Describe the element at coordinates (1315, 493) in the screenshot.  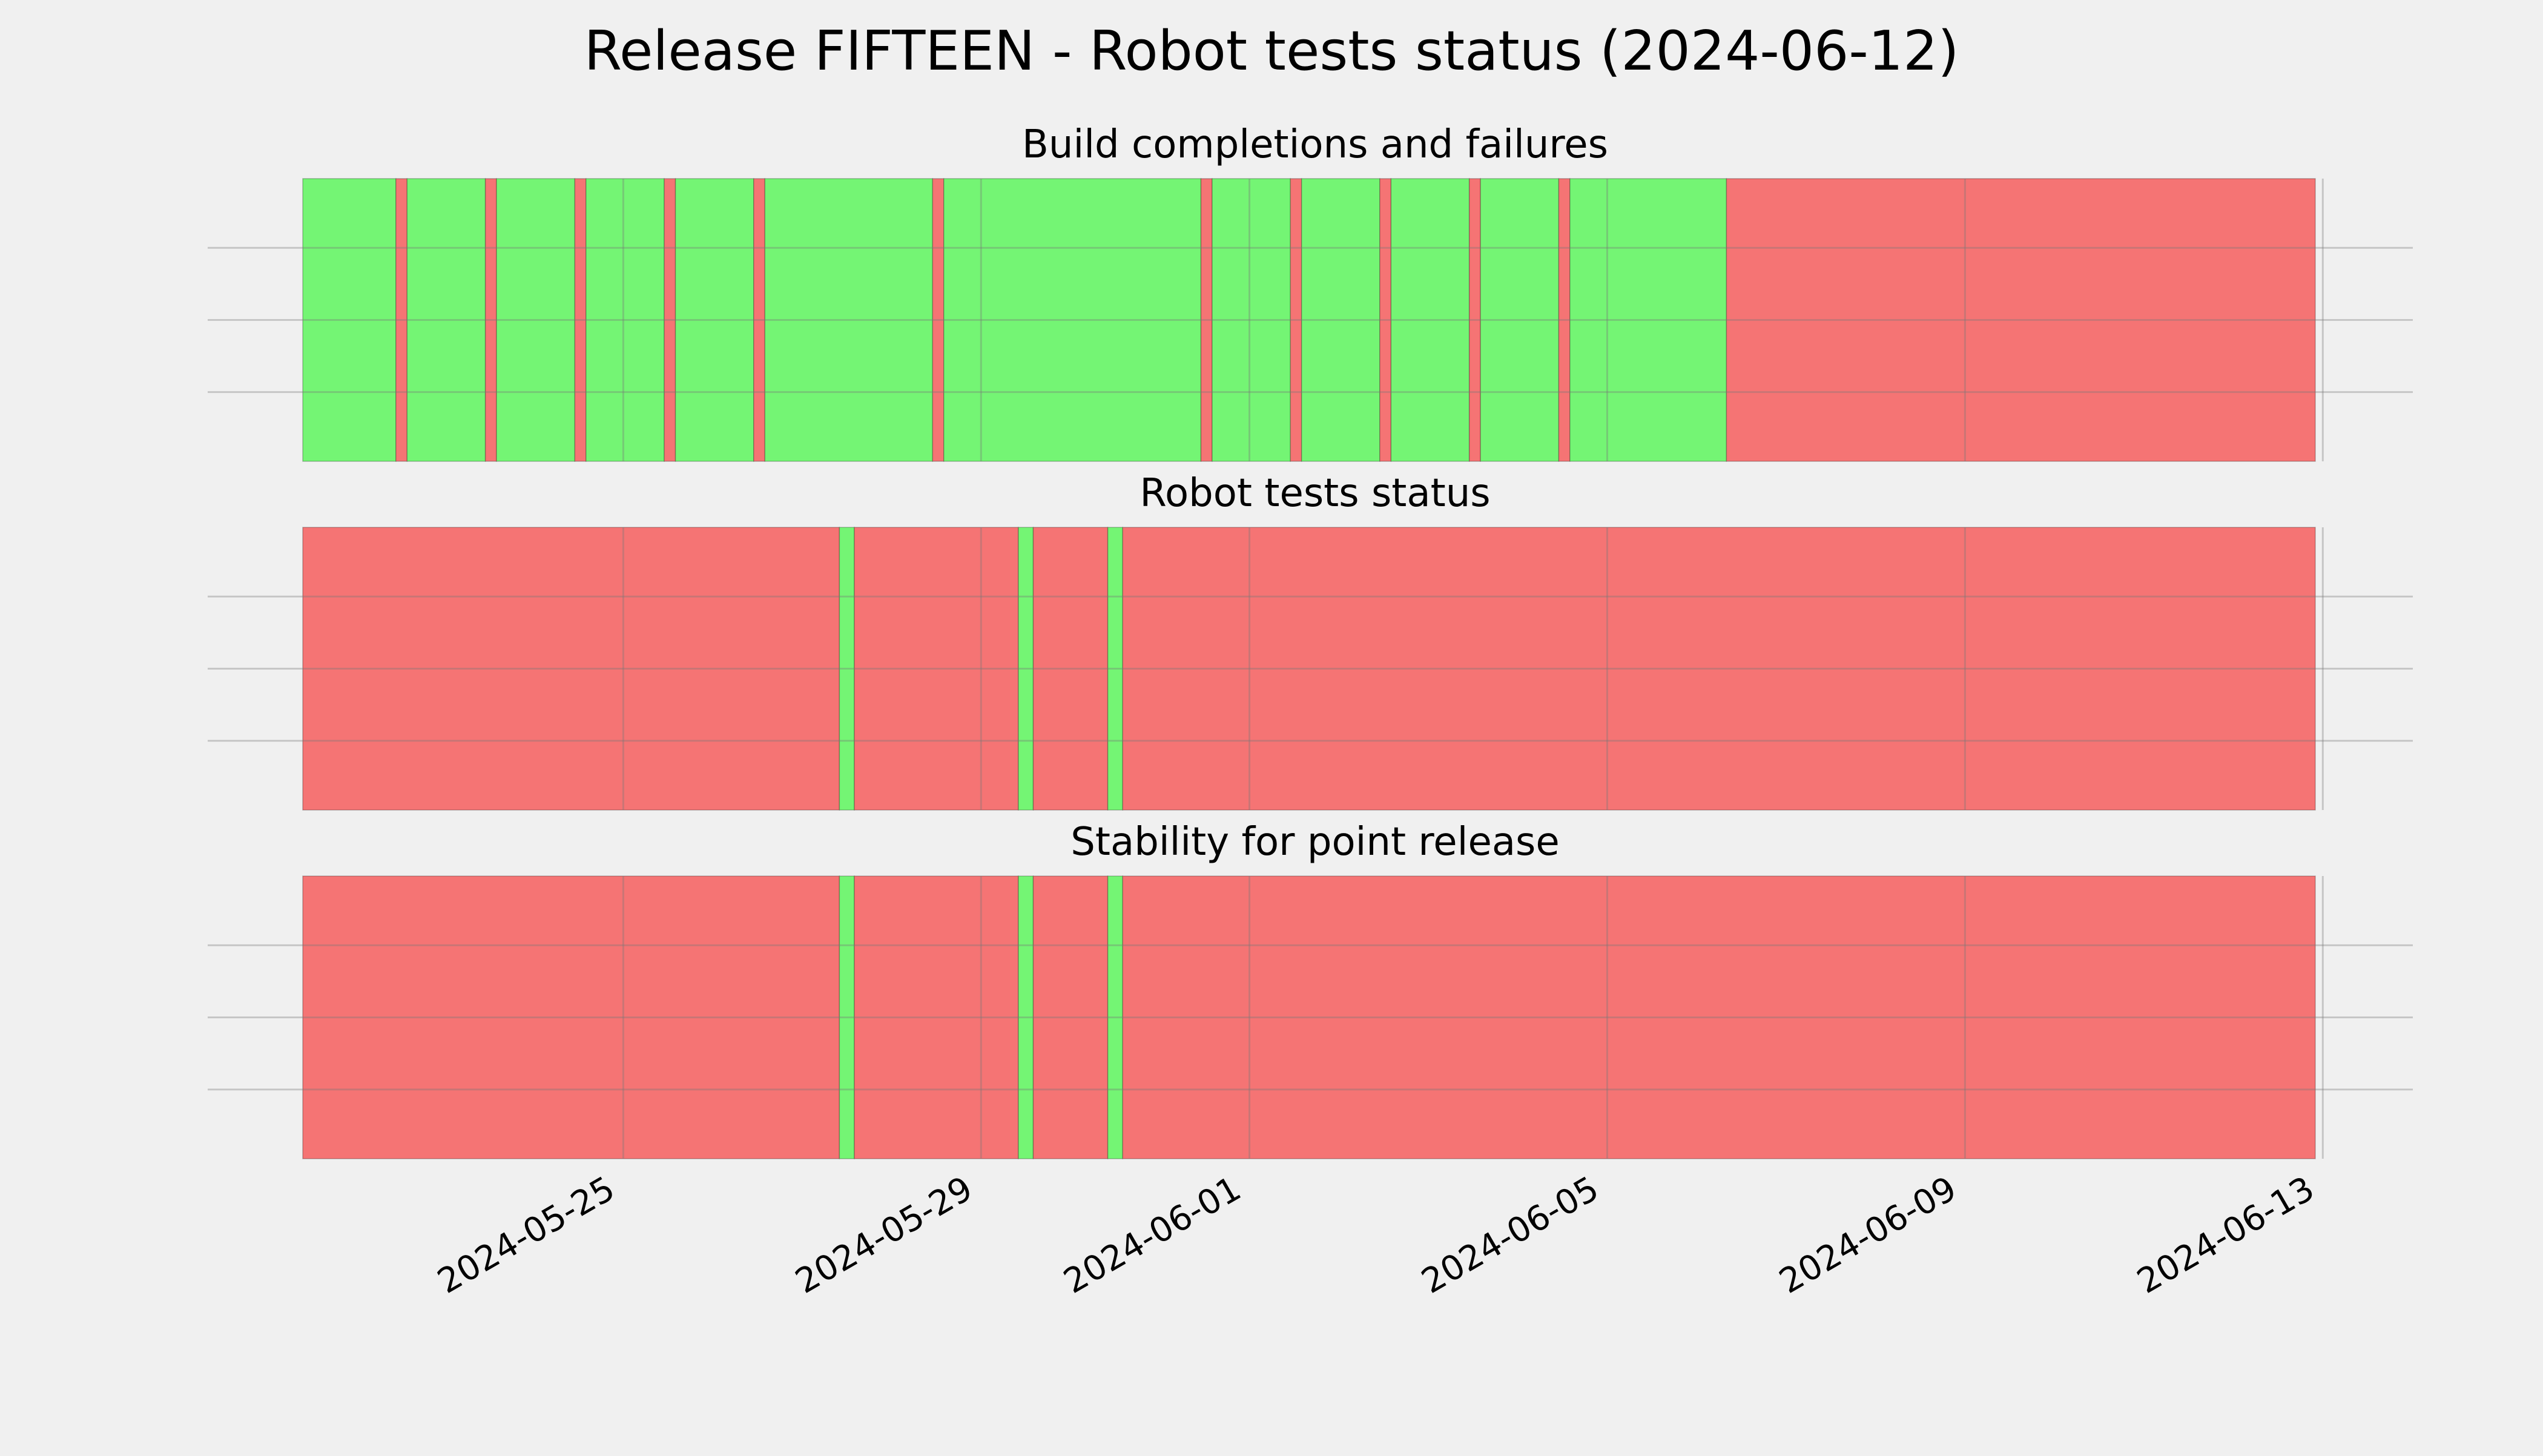
I see `panel-title: Robot tests status` at that location.